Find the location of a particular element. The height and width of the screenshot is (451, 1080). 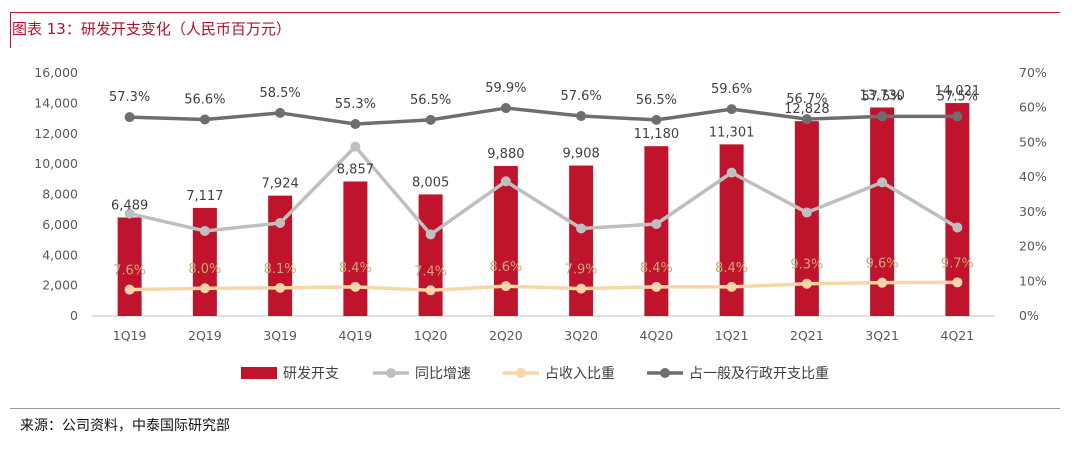

legend-label: 研发开支 is located at coordinates (311, 374).